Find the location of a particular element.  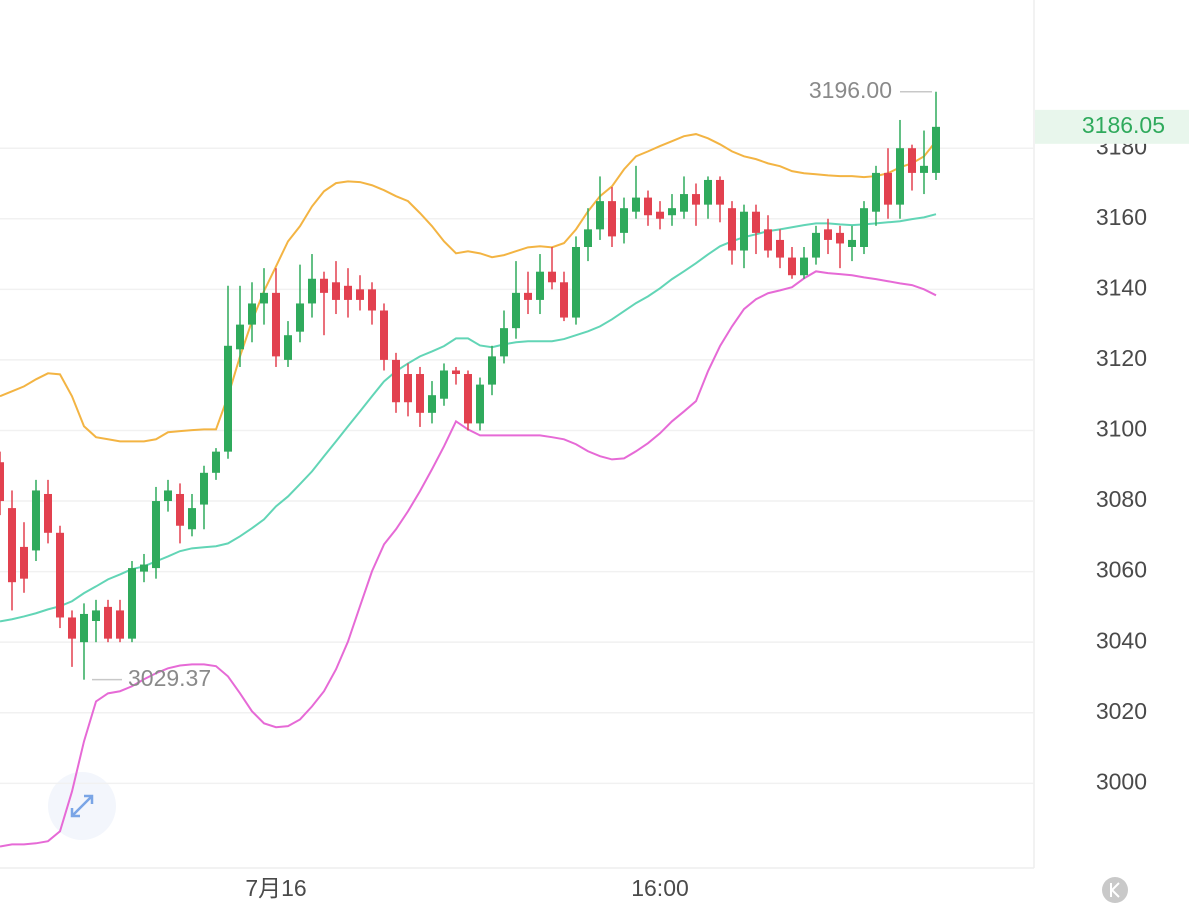

y-tick-label: 3160 is located at coordinates (1121, 217).